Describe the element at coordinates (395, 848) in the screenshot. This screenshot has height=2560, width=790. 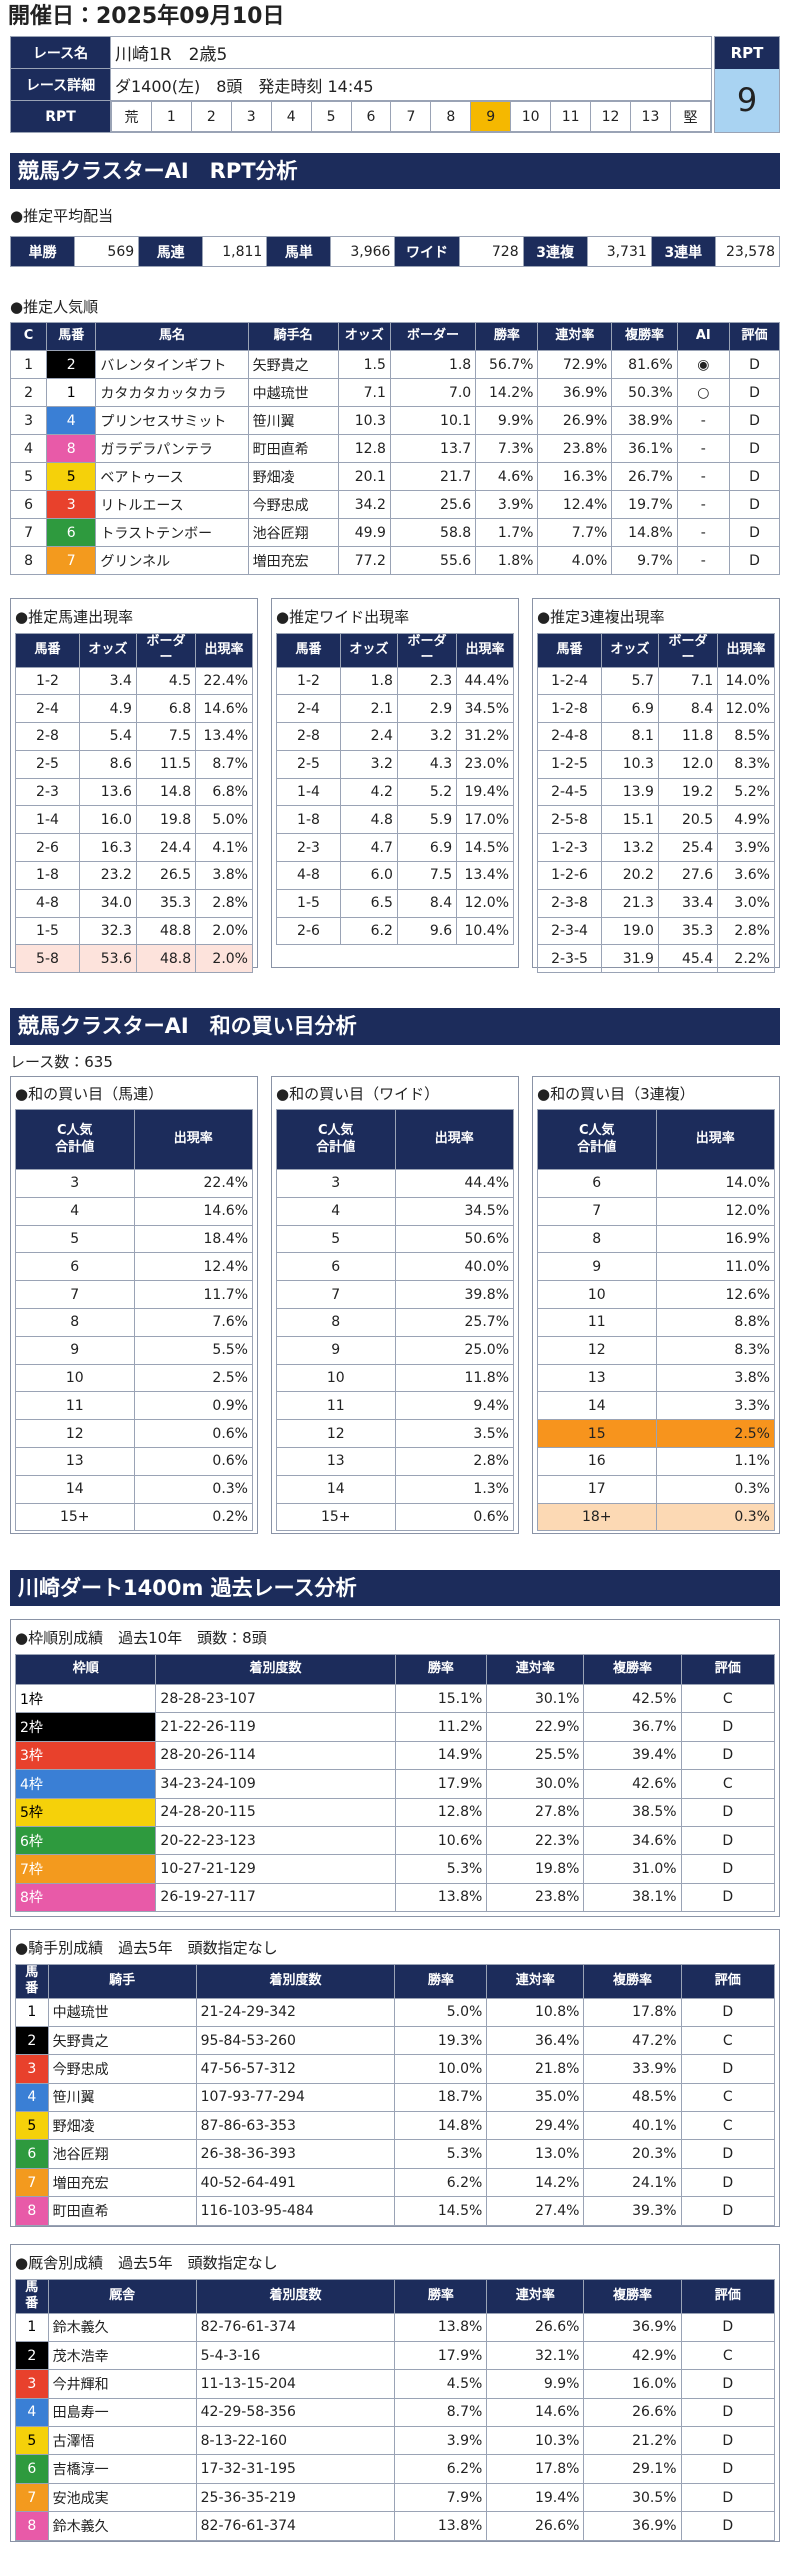
I see `table-row: 2-3 4.7 6.9 14.5%` at that location.